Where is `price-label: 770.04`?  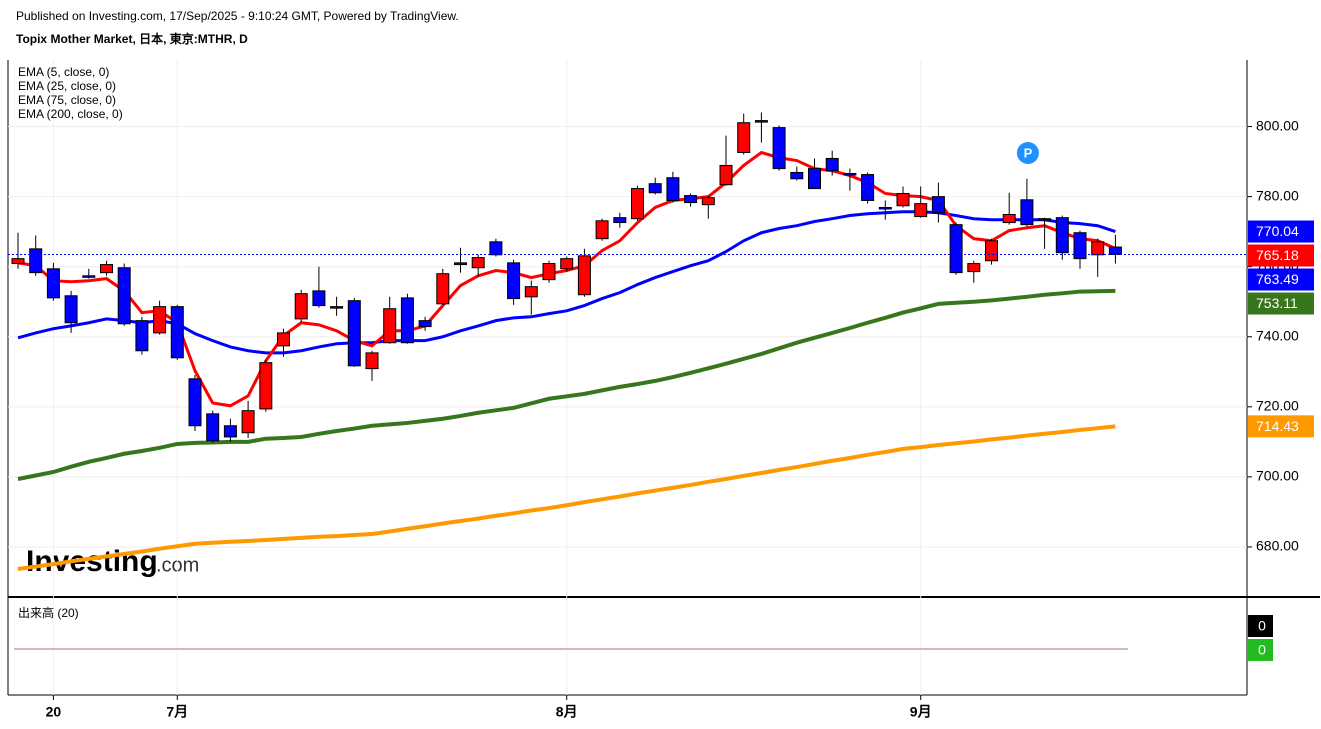 price-label: 770.04 is located at coordinates (1277, 231).